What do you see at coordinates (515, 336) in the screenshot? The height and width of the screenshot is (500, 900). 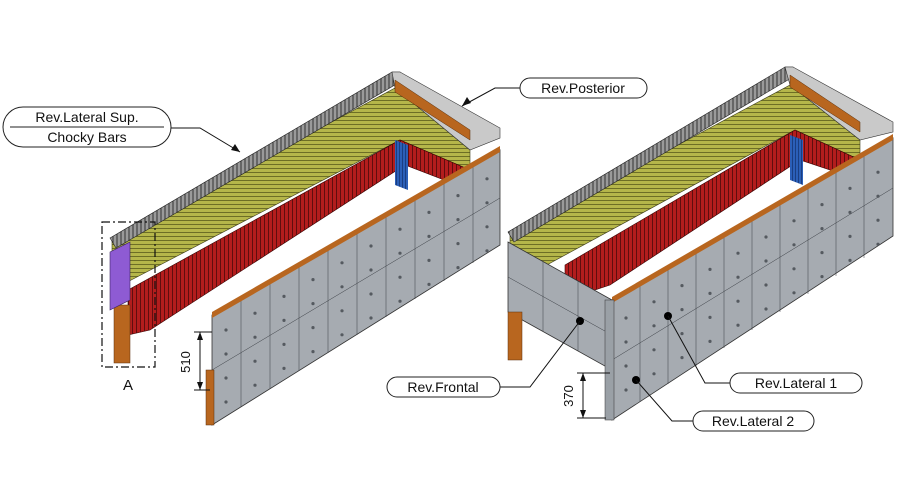 I see `right-front-post` at bounding box center [515, 336].